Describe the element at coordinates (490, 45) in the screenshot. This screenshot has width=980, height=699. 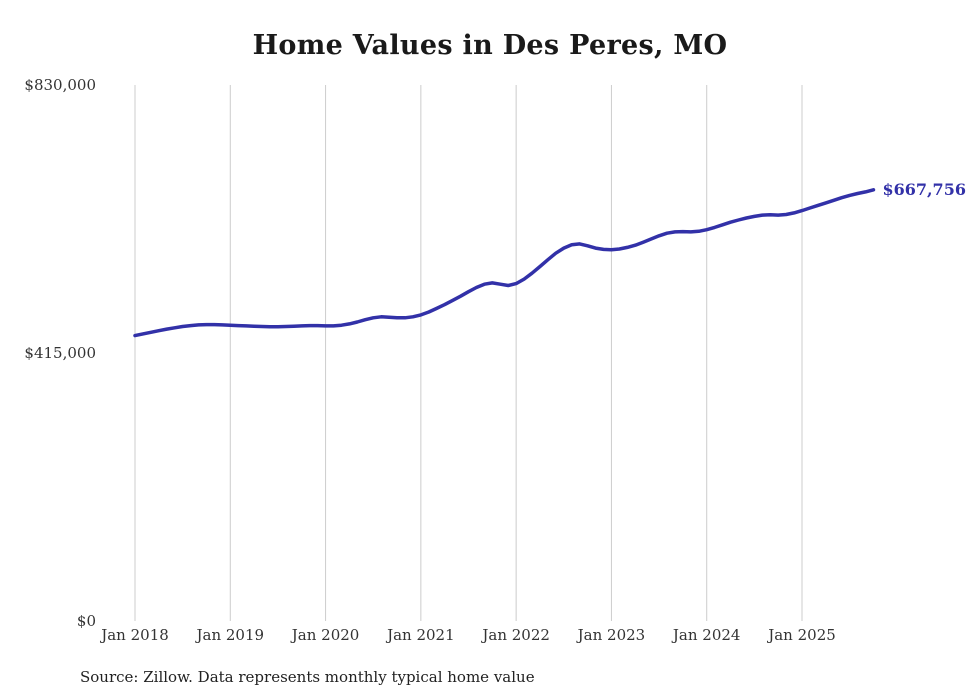
I see `chart-title: Home Values in Des Peres, MO` at that location.